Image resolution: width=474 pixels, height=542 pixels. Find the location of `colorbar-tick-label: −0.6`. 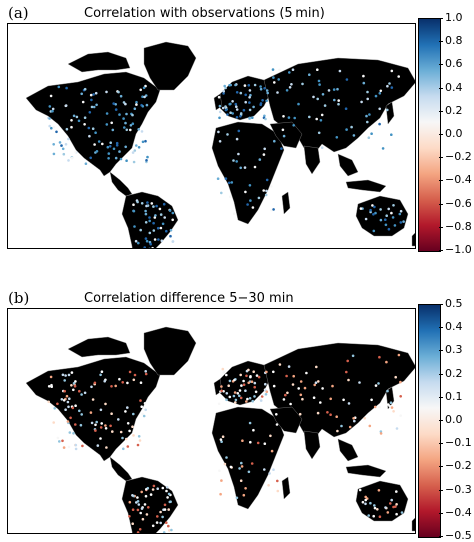

colorbar-tick-label: −0.6 is located at coordinates (458, 203).